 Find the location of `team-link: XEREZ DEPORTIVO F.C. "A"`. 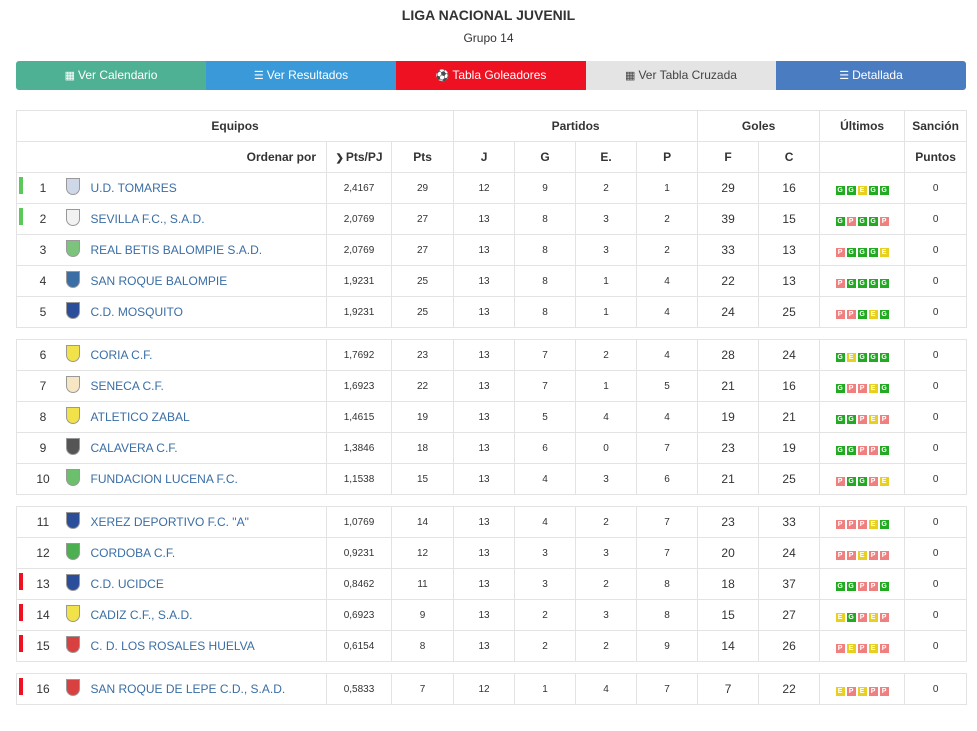

team-link: XEREZ DEPORTIVO F.C. "A" is located at coordinates (169, 522).